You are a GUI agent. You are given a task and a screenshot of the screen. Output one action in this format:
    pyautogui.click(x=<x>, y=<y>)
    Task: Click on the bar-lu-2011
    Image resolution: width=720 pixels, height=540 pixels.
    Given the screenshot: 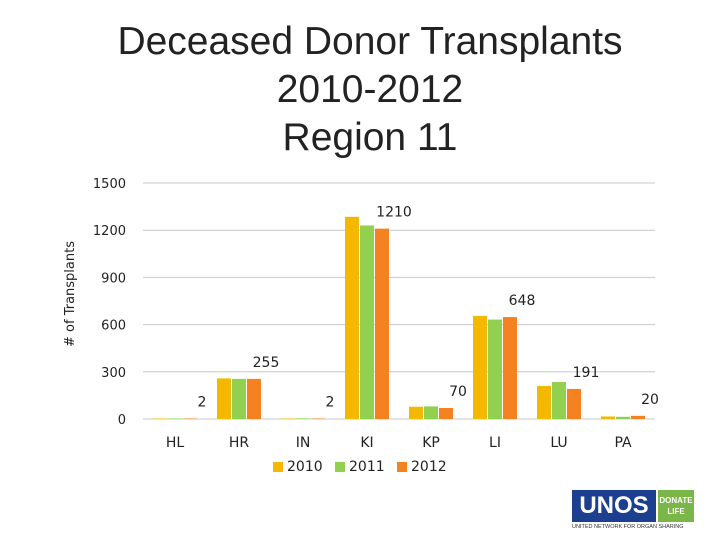 What is the action you would take?
    pyautogui.click(x=559, y=400)
    